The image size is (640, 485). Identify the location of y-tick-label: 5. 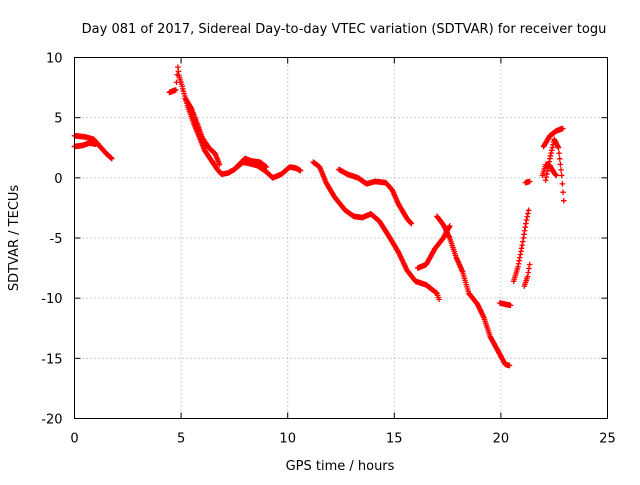
(58, 119).